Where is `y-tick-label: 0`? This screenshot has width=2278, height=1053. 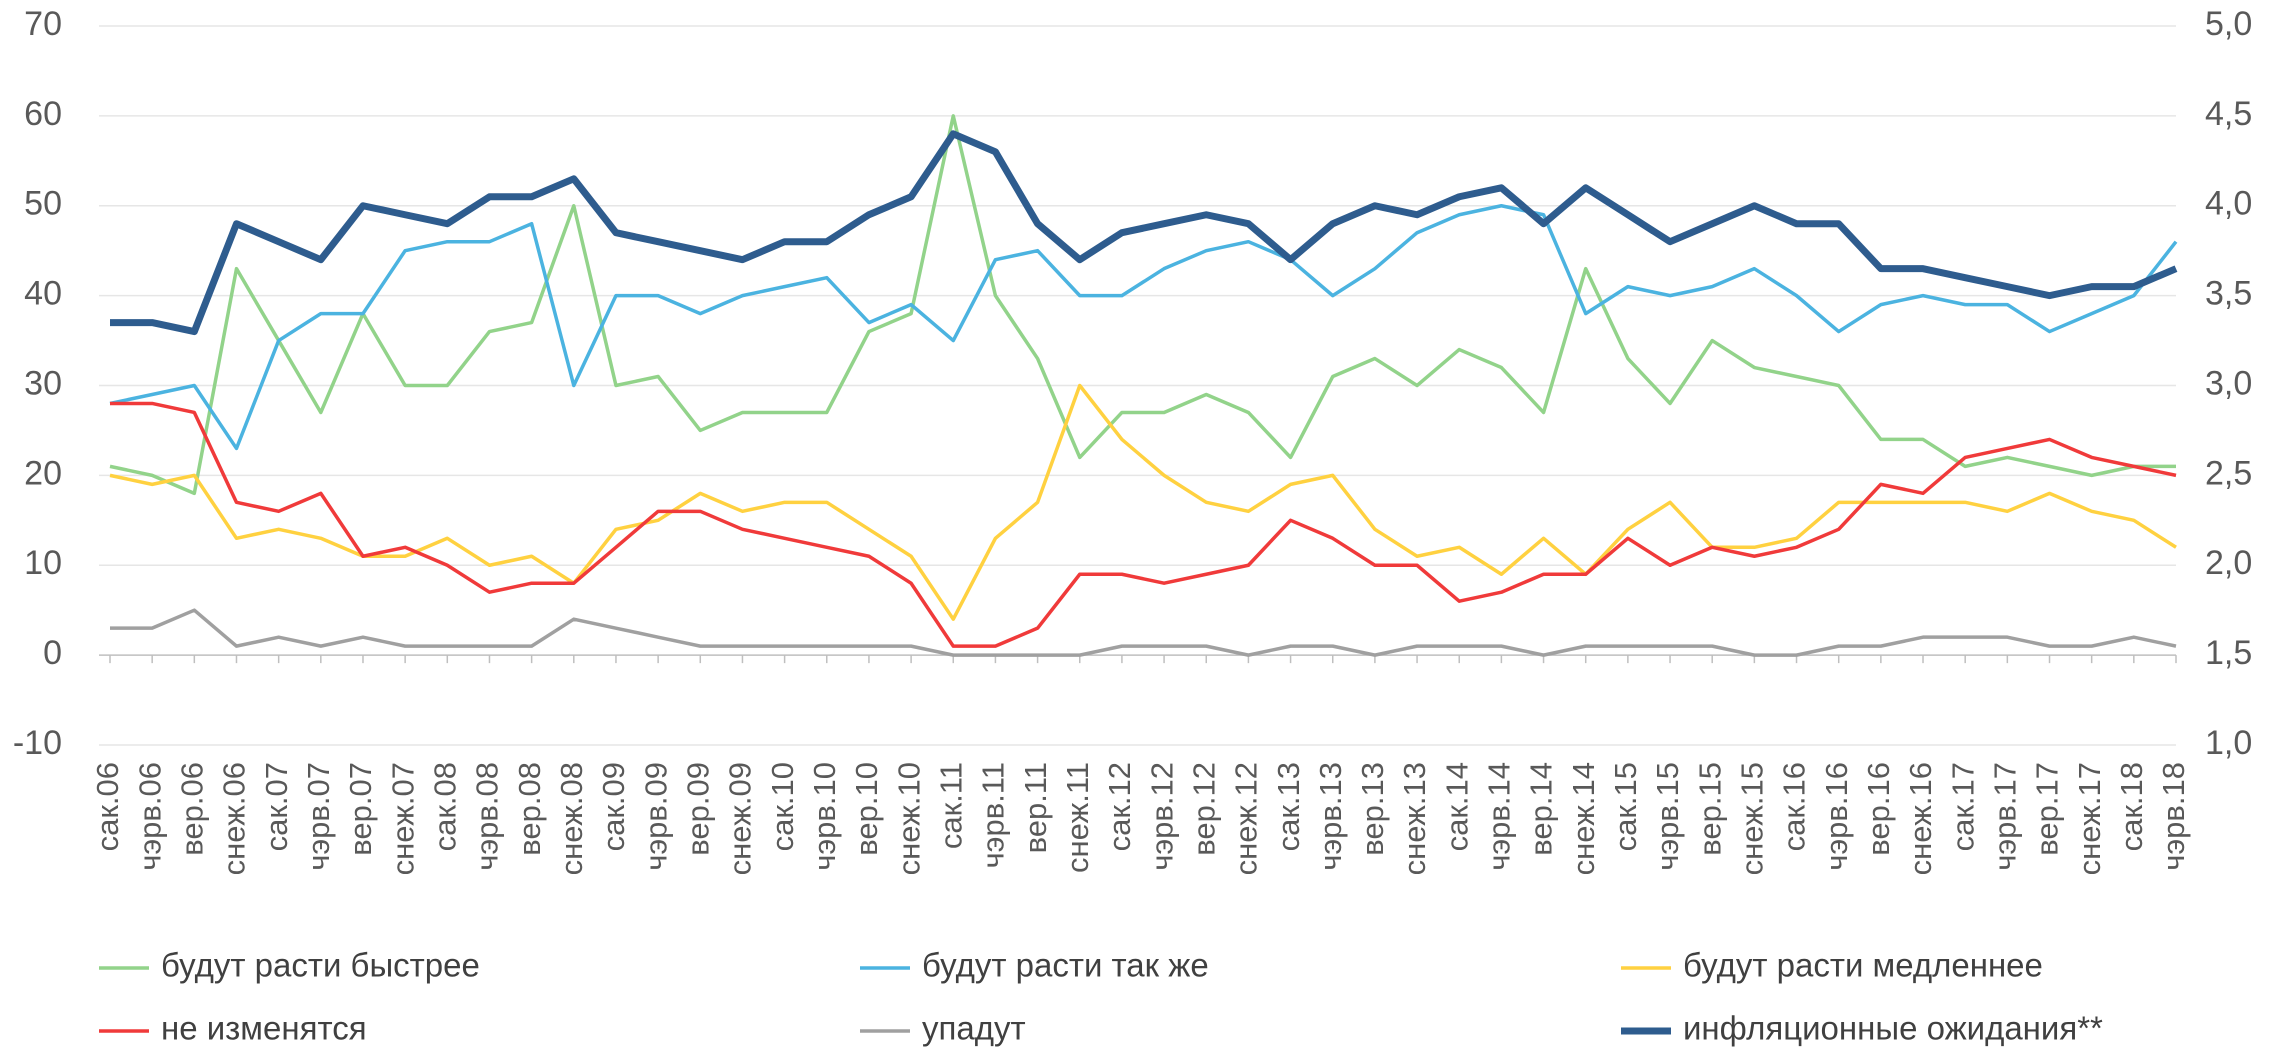 y-tick-label: 0 is located at coordinates (52, 653).